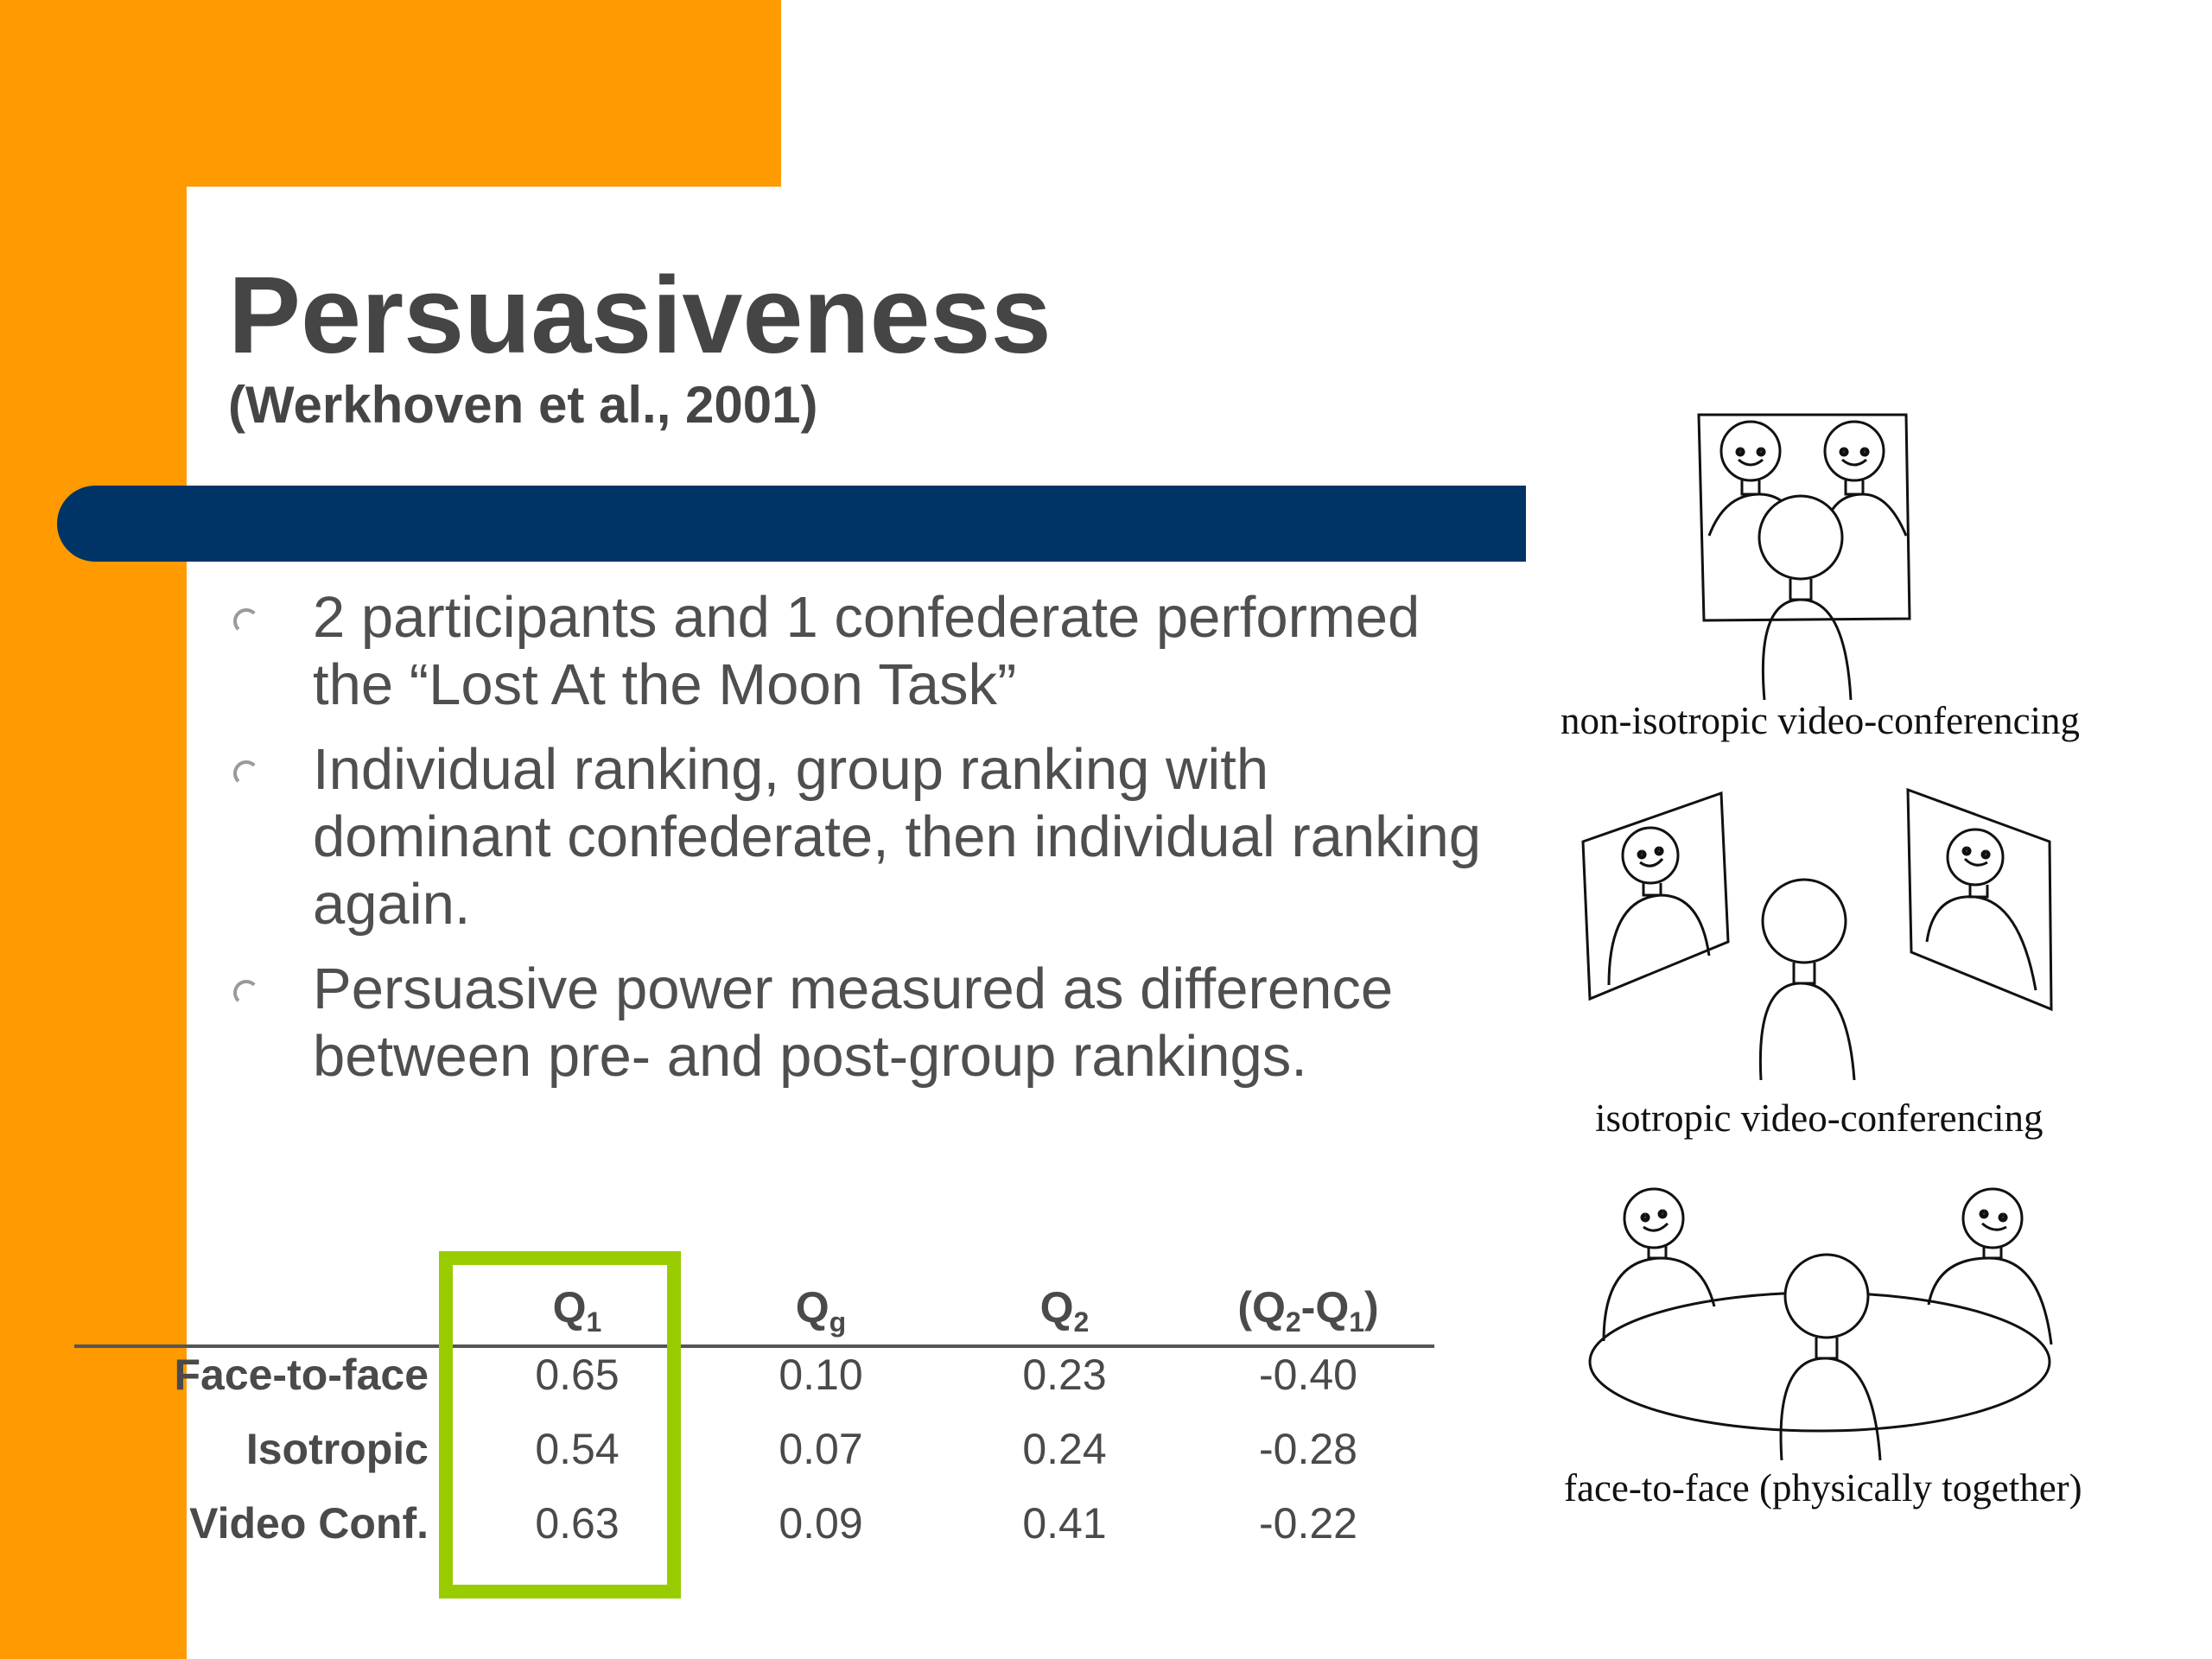 The width and height of the screenshot is (2212, 1659). What do you see at coordinates (754, 1346) in the screenshot?
I see `table-rule` at bounding box center [754, 1346].